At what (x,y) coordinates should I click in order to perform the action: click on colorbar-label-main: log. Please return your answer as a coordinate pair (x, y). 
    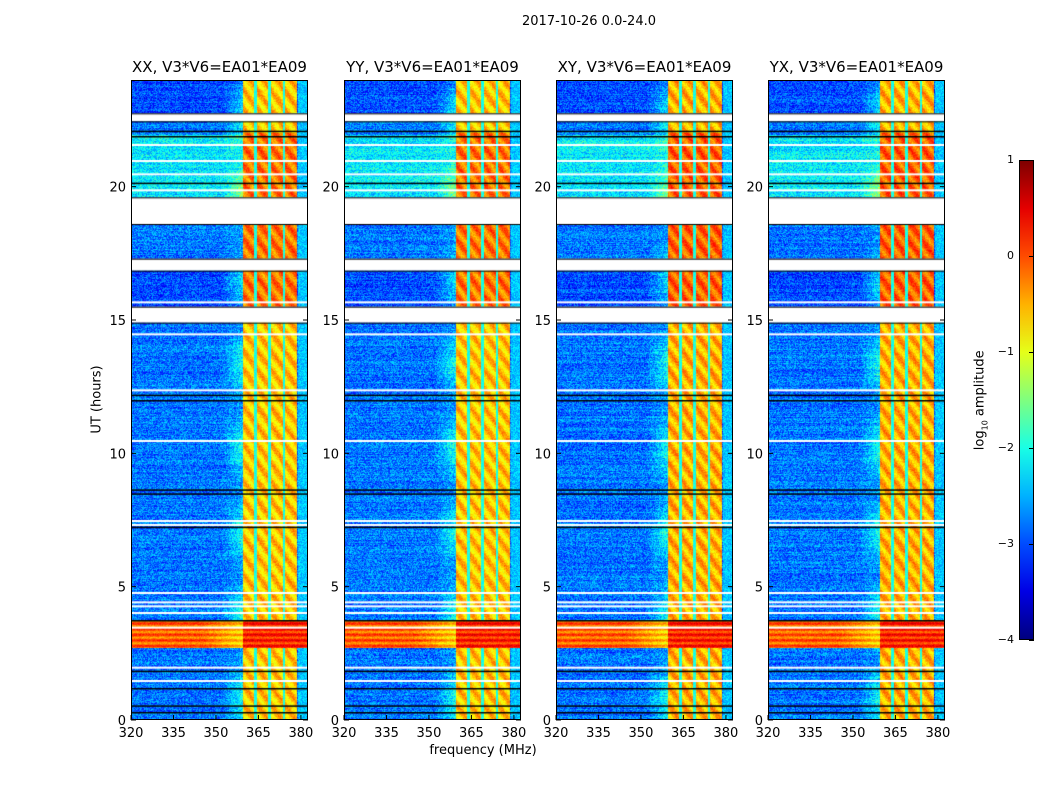
    Looking at the image, I should click on (980, 440).